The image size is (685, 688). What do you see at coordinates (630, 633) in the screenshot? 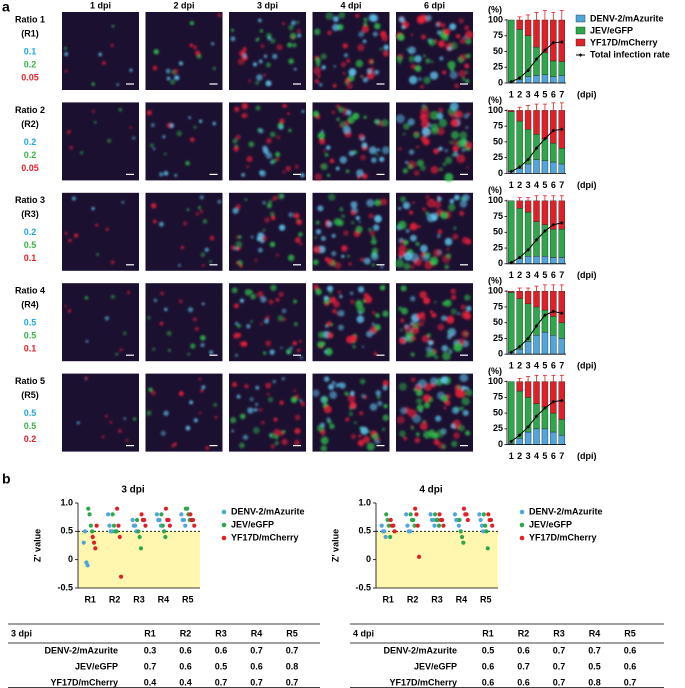
I see `table-header: R5` at bounding box center [630, 633].